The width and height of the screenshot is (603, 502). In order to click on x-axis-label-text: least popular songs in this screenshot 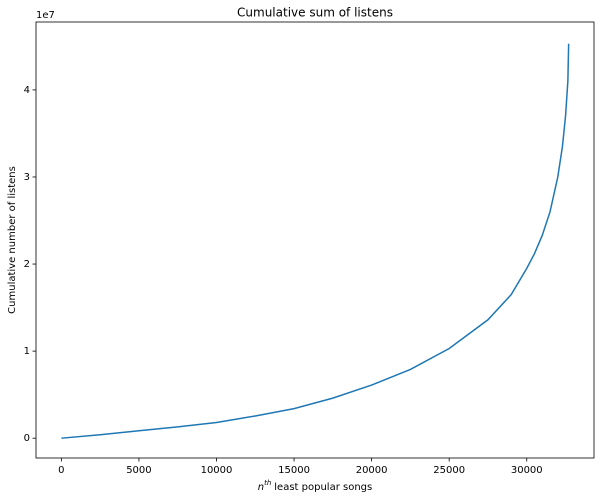, I will do `click(323, 487)`.